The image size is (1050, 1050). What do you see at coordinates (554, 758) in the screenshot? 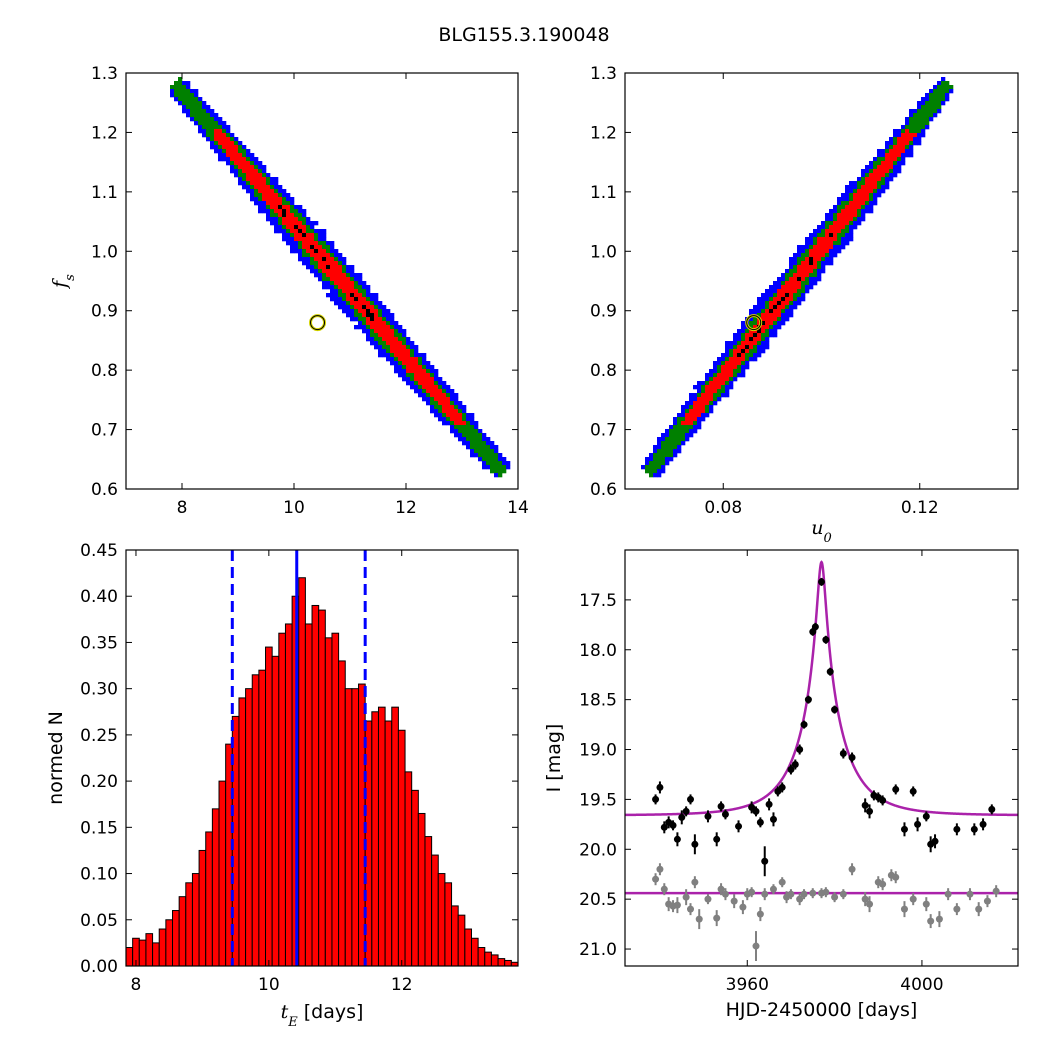
I see `y-axis-label: I [mag]` at bounding box center [554, 758].